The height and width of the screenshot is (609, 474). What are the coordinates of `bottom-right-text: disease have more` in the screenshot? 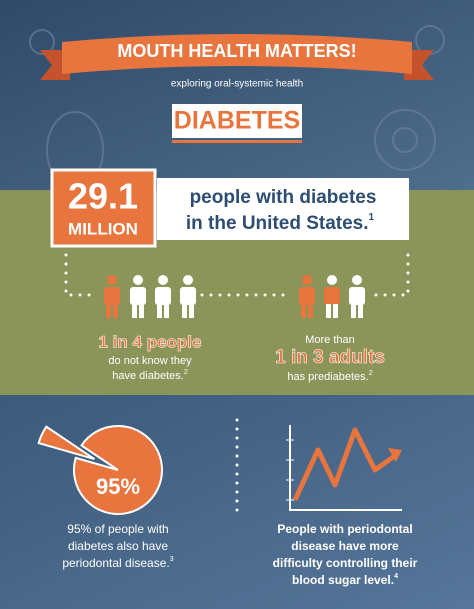 It's located at (345, 546).